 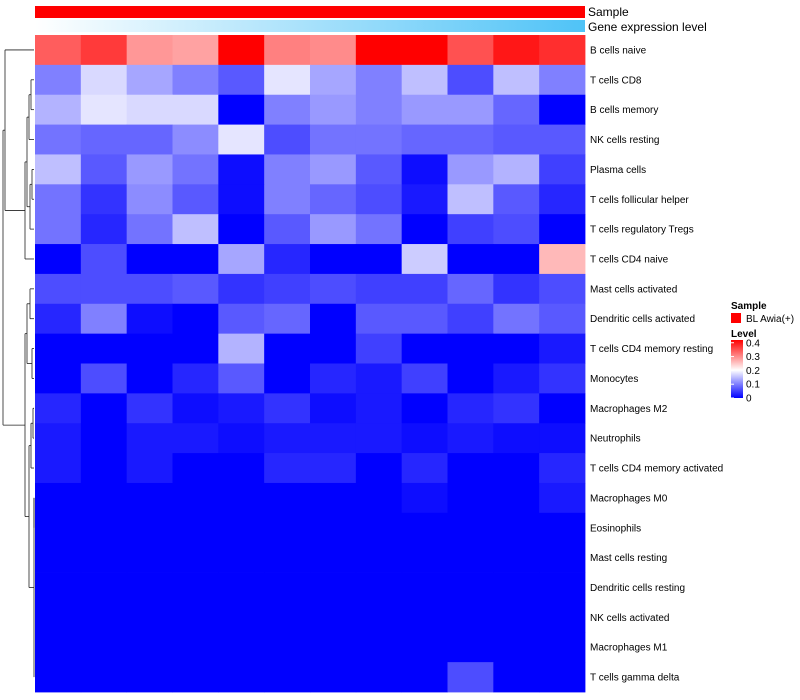 What do you see at coordinates (608, 12) in the screenshot?
I see `sample-annotation-label: Sample` at bounding box center [608, 12].